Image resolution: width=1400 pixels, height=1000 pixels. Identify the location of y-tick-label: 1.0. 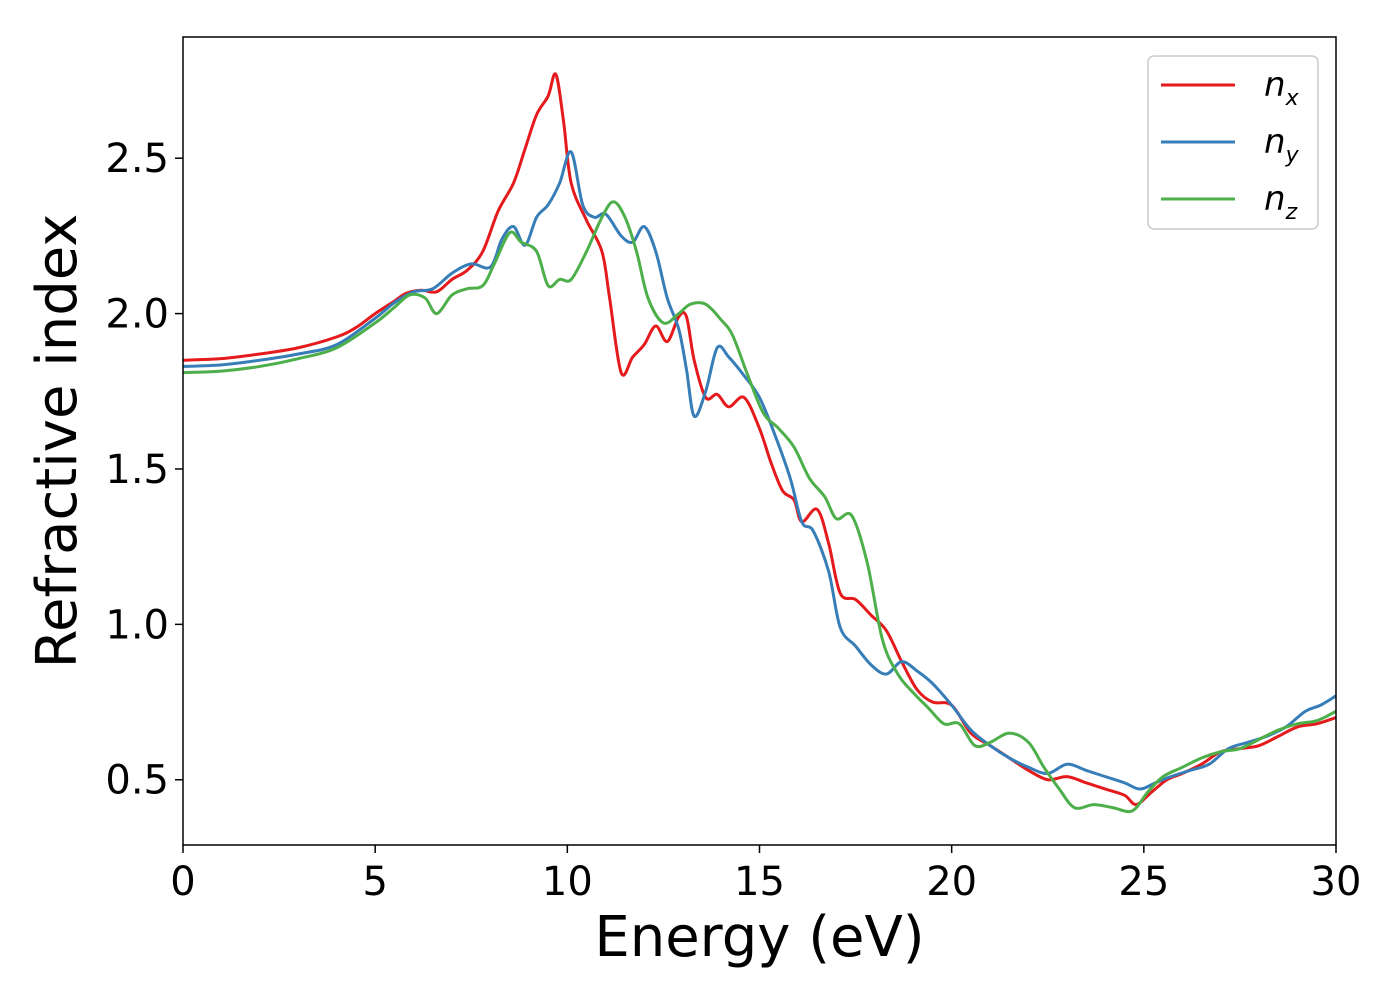
(137, 625).